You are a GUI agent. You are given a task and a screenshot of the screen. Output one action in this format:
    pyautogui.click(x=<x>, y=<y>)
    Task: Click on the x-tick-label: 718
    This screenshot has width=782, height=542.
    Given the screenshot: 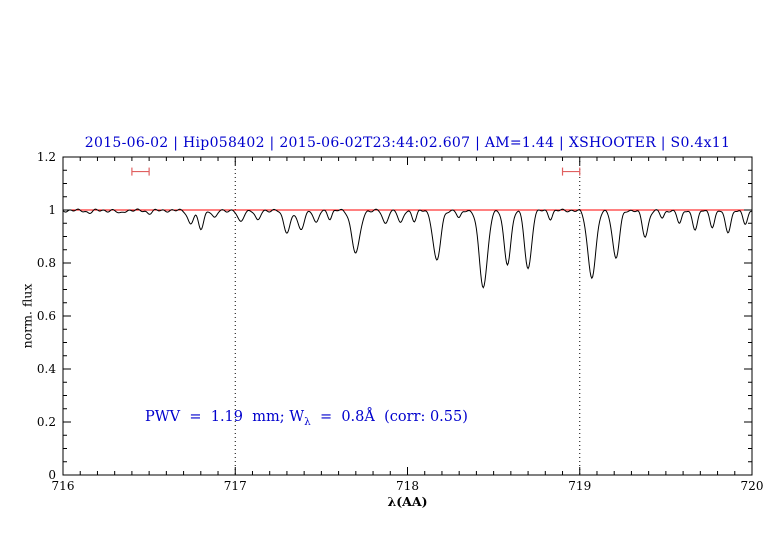 What is the action you would take?
    pyautogui.click(x=407, y=486)
    